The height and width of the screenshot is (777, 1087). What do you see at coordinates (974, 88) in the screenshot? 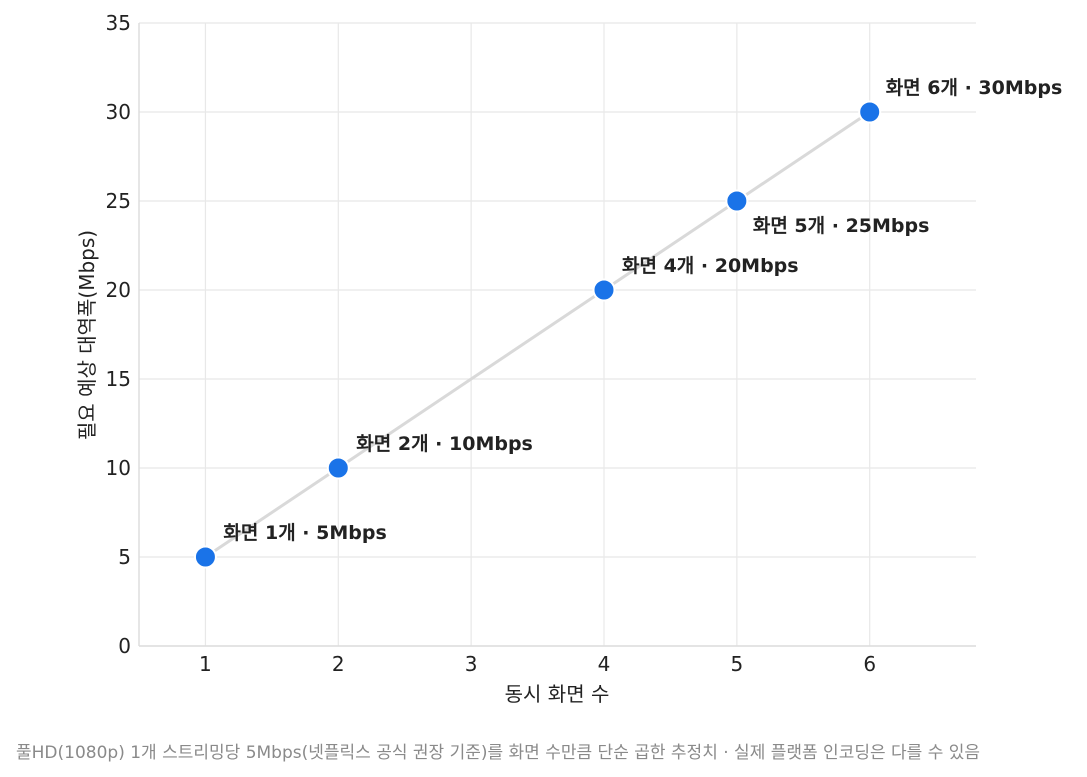
I see `data-label: 화면 6개 · 30Mbps` at bounding box center [974, 88].